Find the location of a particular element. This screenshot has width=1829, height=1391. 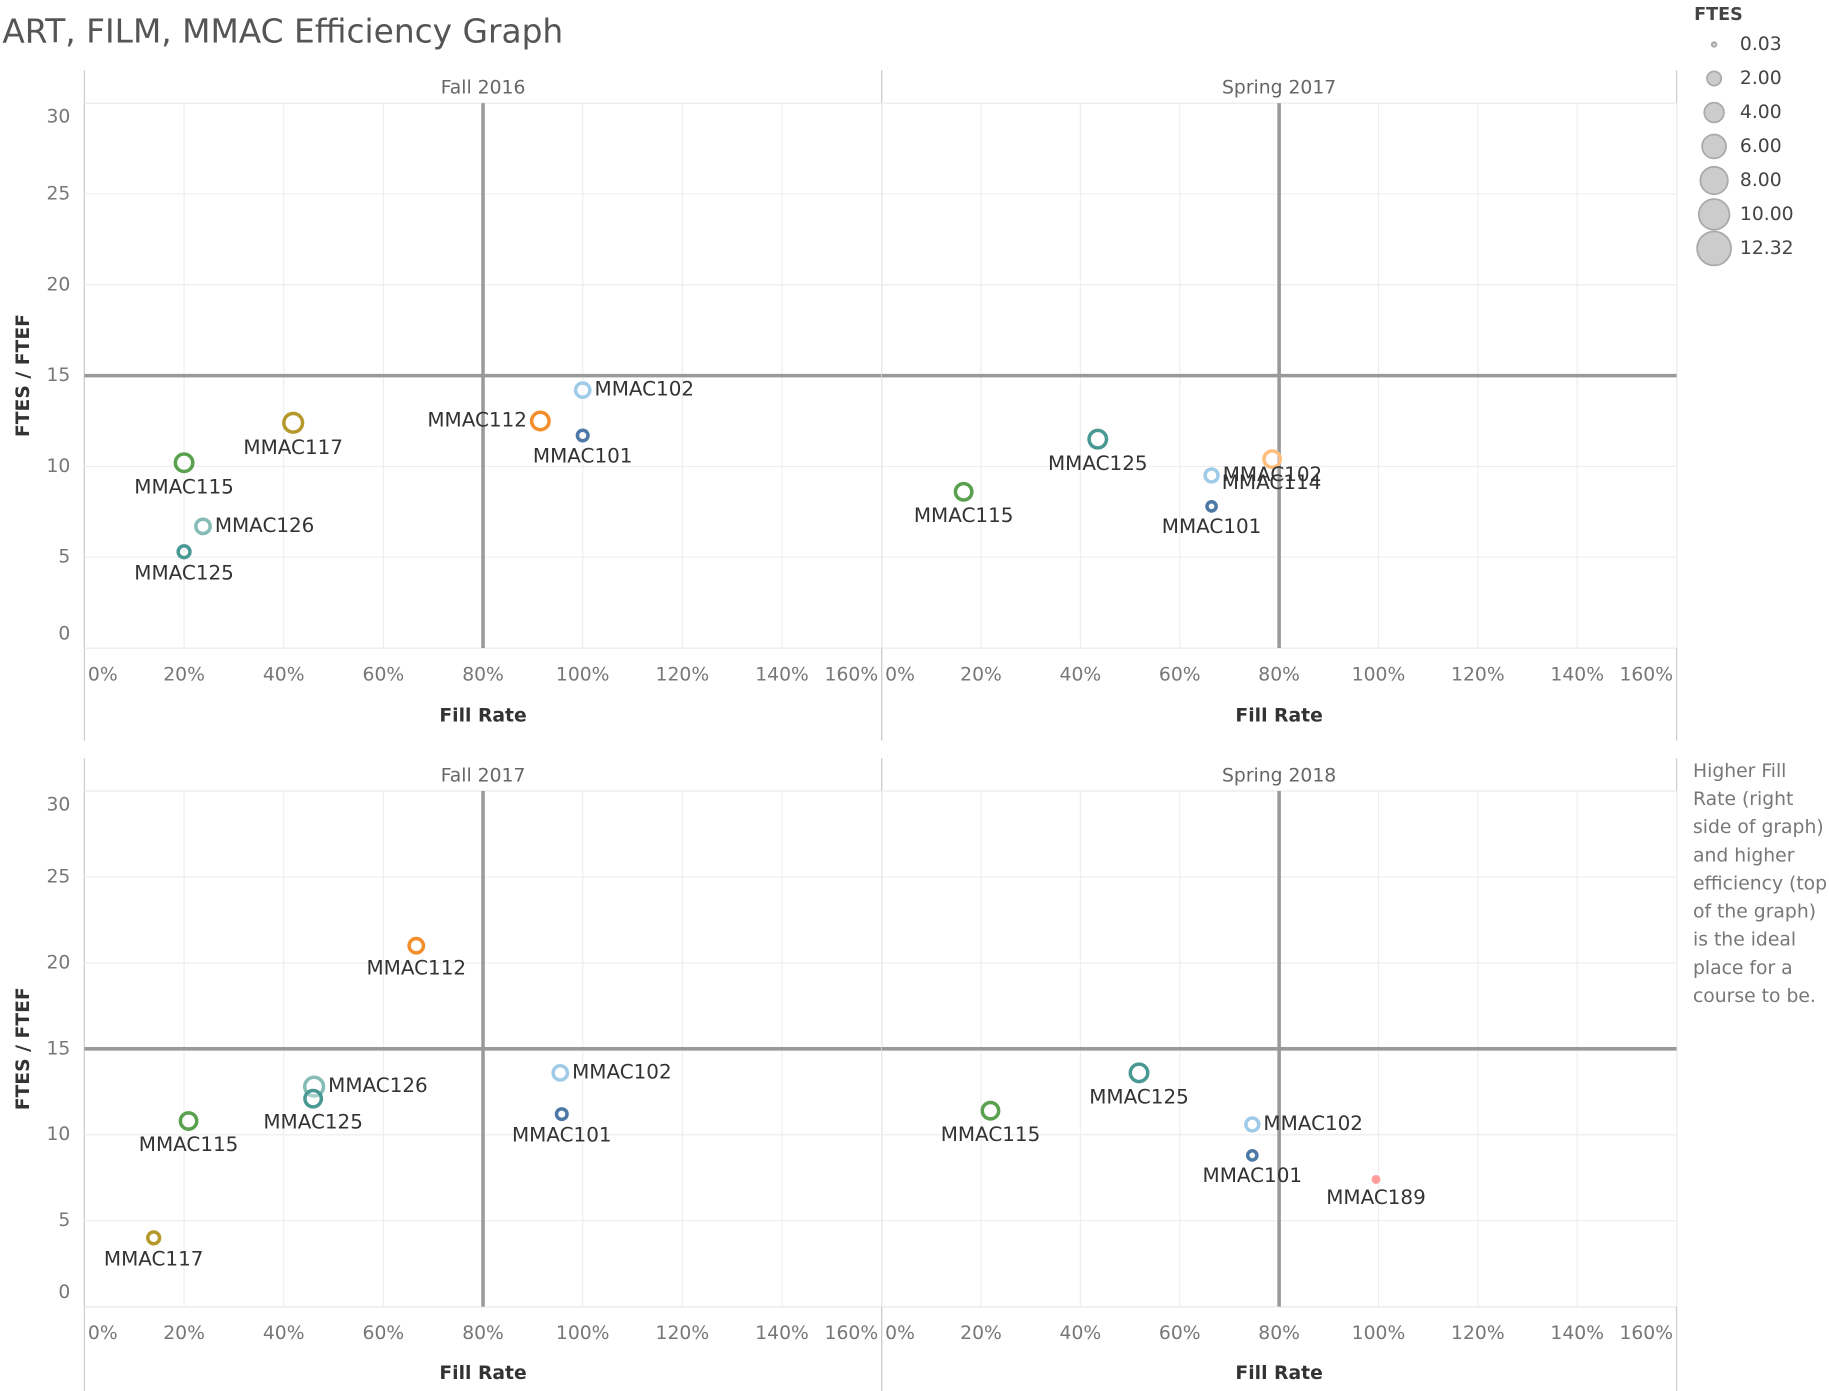

point-label: MMAC114 is located at coordinates (1272, 482).